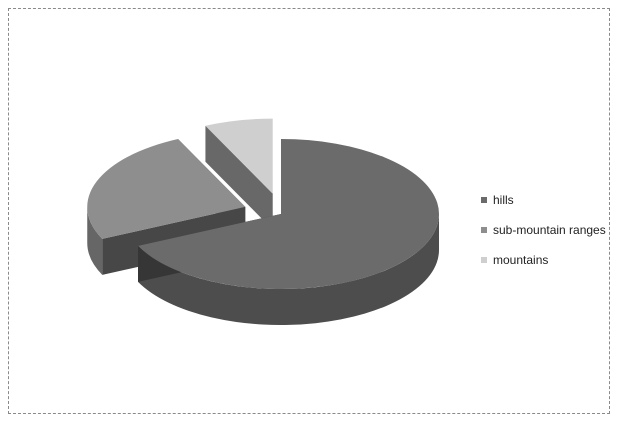 The height and width of the screenshot is (426, 620). I want to click on legend-item-mountains: mountains, so click(543, 260).